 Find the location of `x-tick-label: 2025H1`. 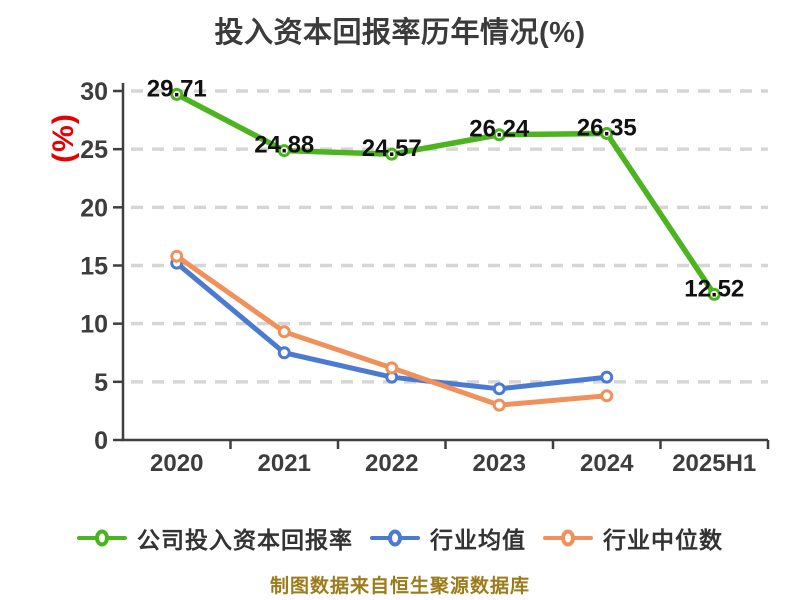

x-tick-label: 2025H1 is located at coordinates (714, 463).